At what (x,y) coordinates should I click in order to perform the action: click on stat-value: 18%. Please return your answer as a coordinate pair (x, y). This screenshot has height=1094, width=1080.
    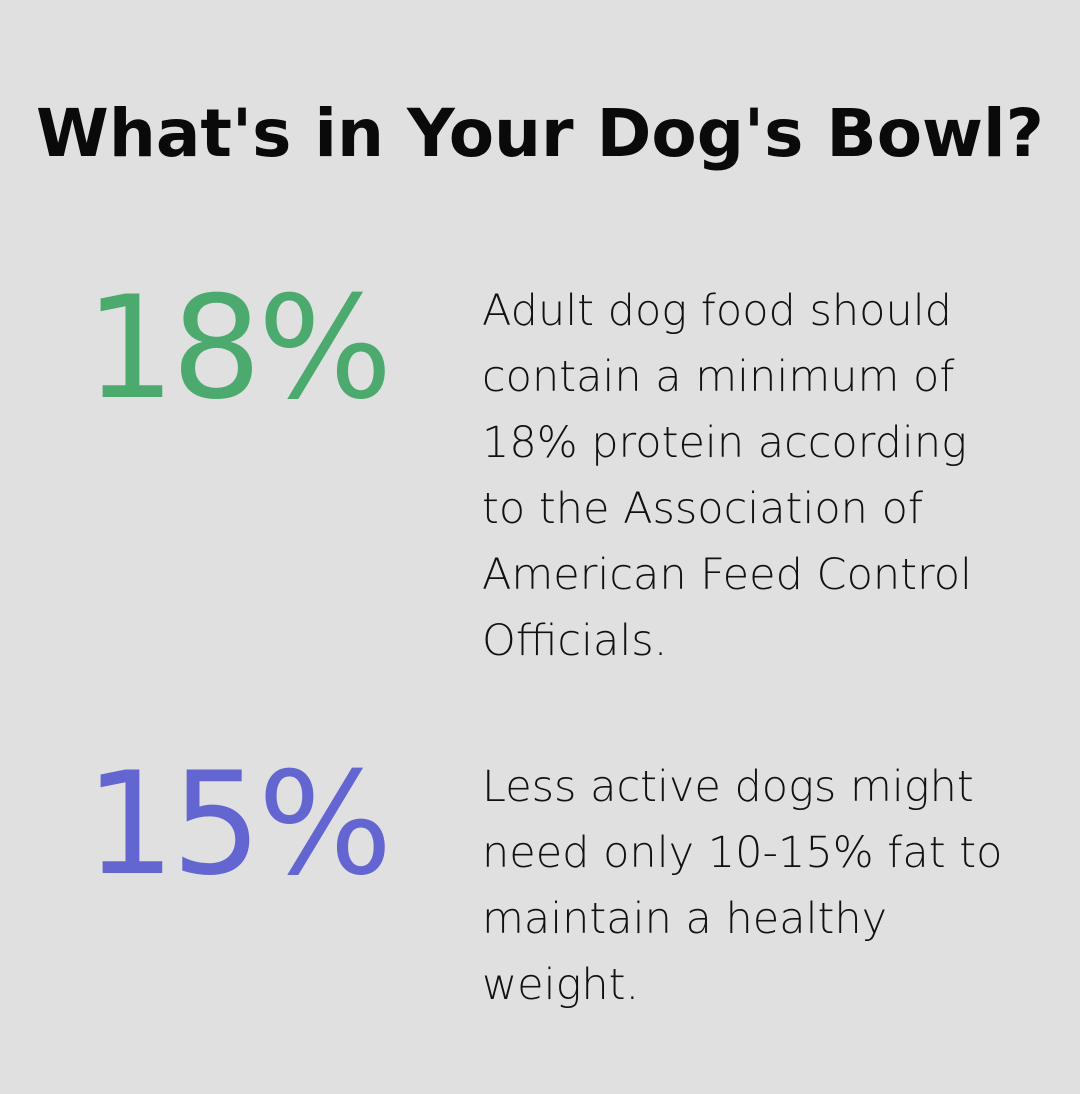
    Looking at the image, I should click on (239, 348).